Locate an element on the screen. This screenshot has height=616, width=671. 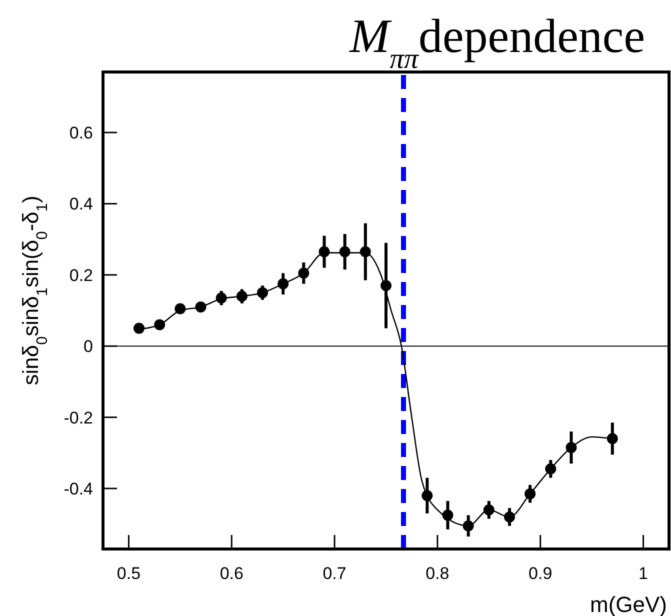
x-tick-label: 0.5 is located at coordinates (128, 573).